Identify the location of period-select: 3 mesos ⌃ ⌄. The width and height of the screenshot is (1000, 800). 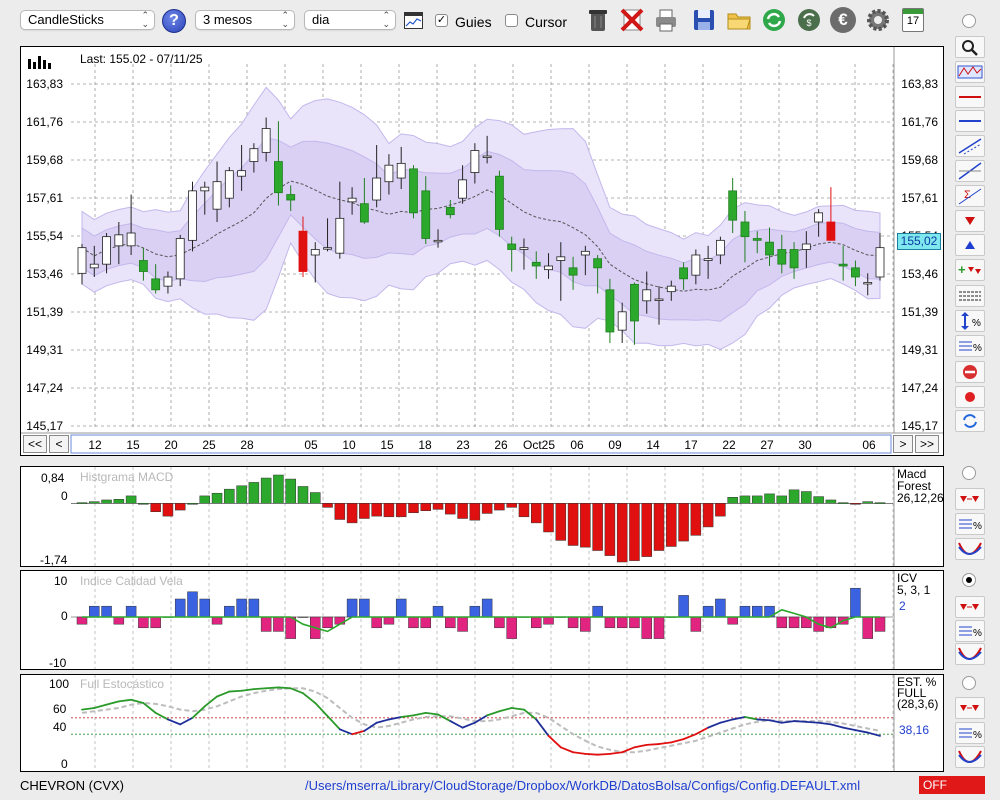
(245, 20).